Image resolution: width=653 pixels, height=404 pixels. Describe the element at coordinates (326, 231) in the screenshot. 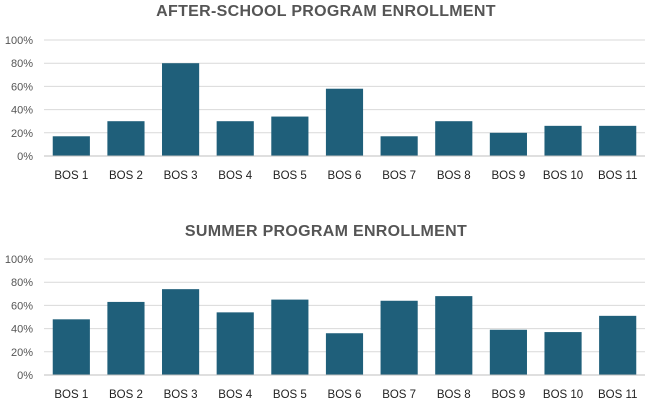

I see `chart-title: SUMMER PROGRAM ENROLLMENT` at that location.